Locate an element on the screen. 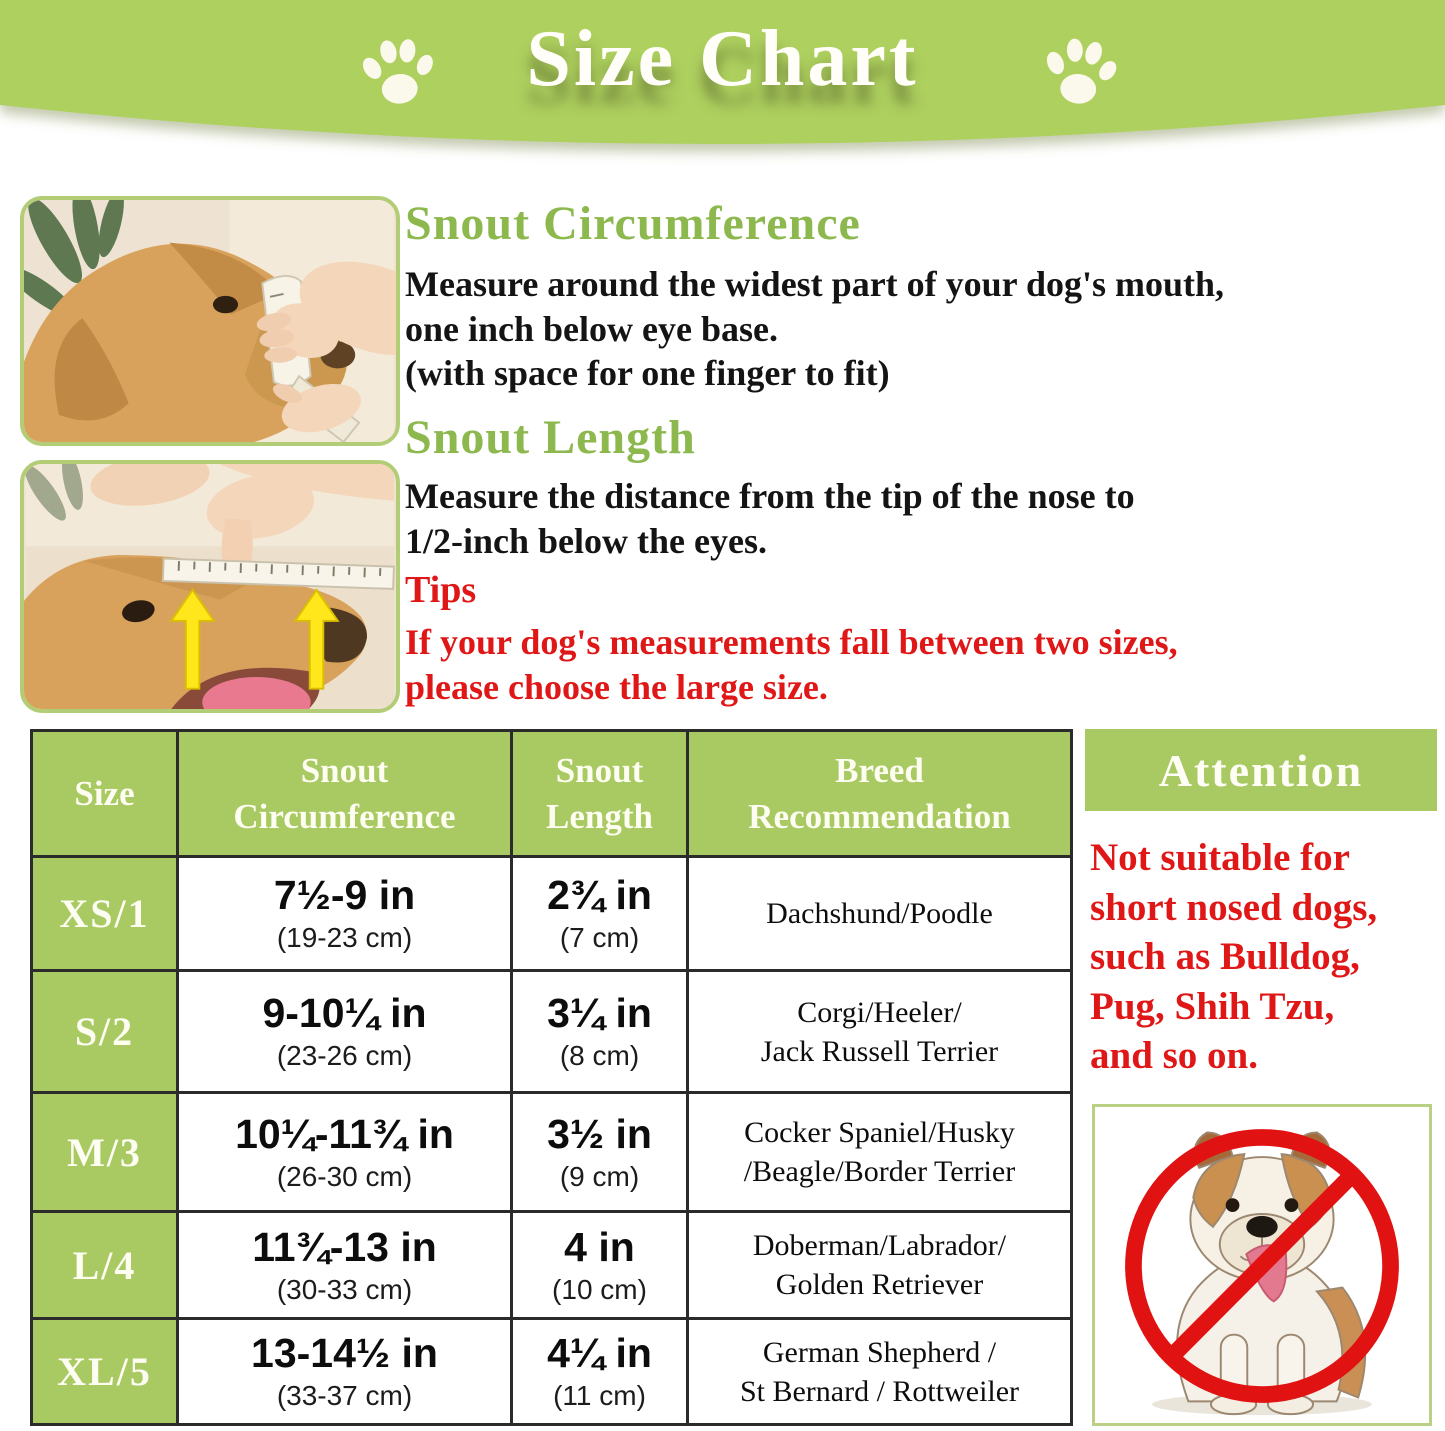 The width and height of the screenshot is (1445, 1431). length-in: 2¾ in is located at coordinates (599, 895).